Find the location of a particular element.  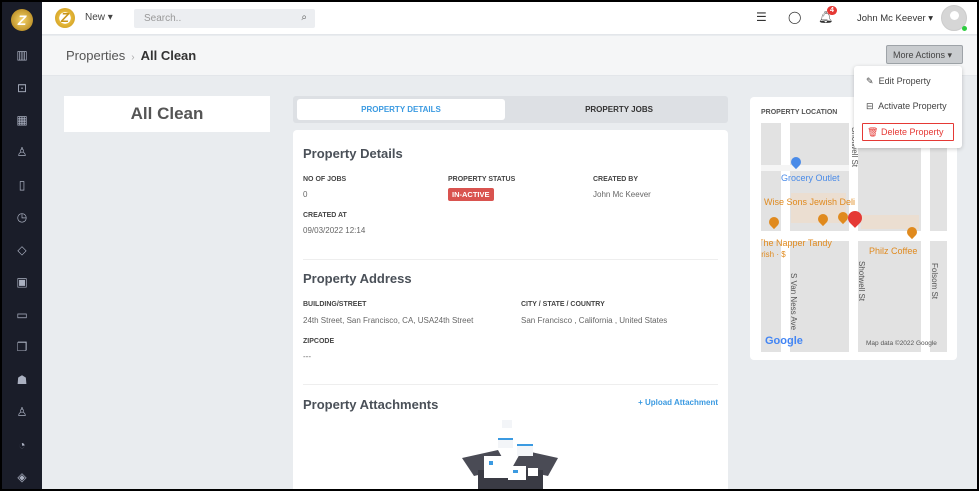

clock-icon: ◷ is located at coordinates (22, 217).